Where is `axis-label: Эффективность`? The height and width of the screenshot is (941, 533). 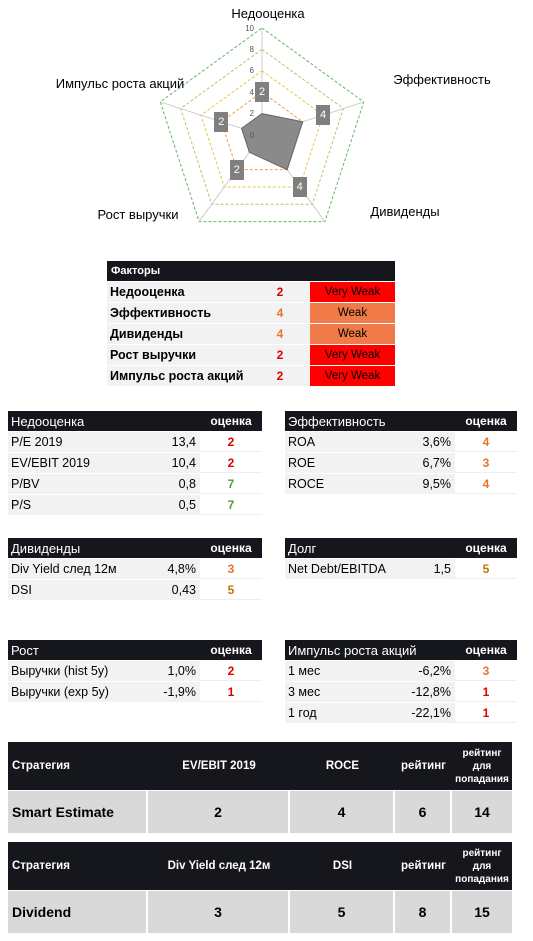 axis-label: Эффективность is located at coordinates (442, 79).